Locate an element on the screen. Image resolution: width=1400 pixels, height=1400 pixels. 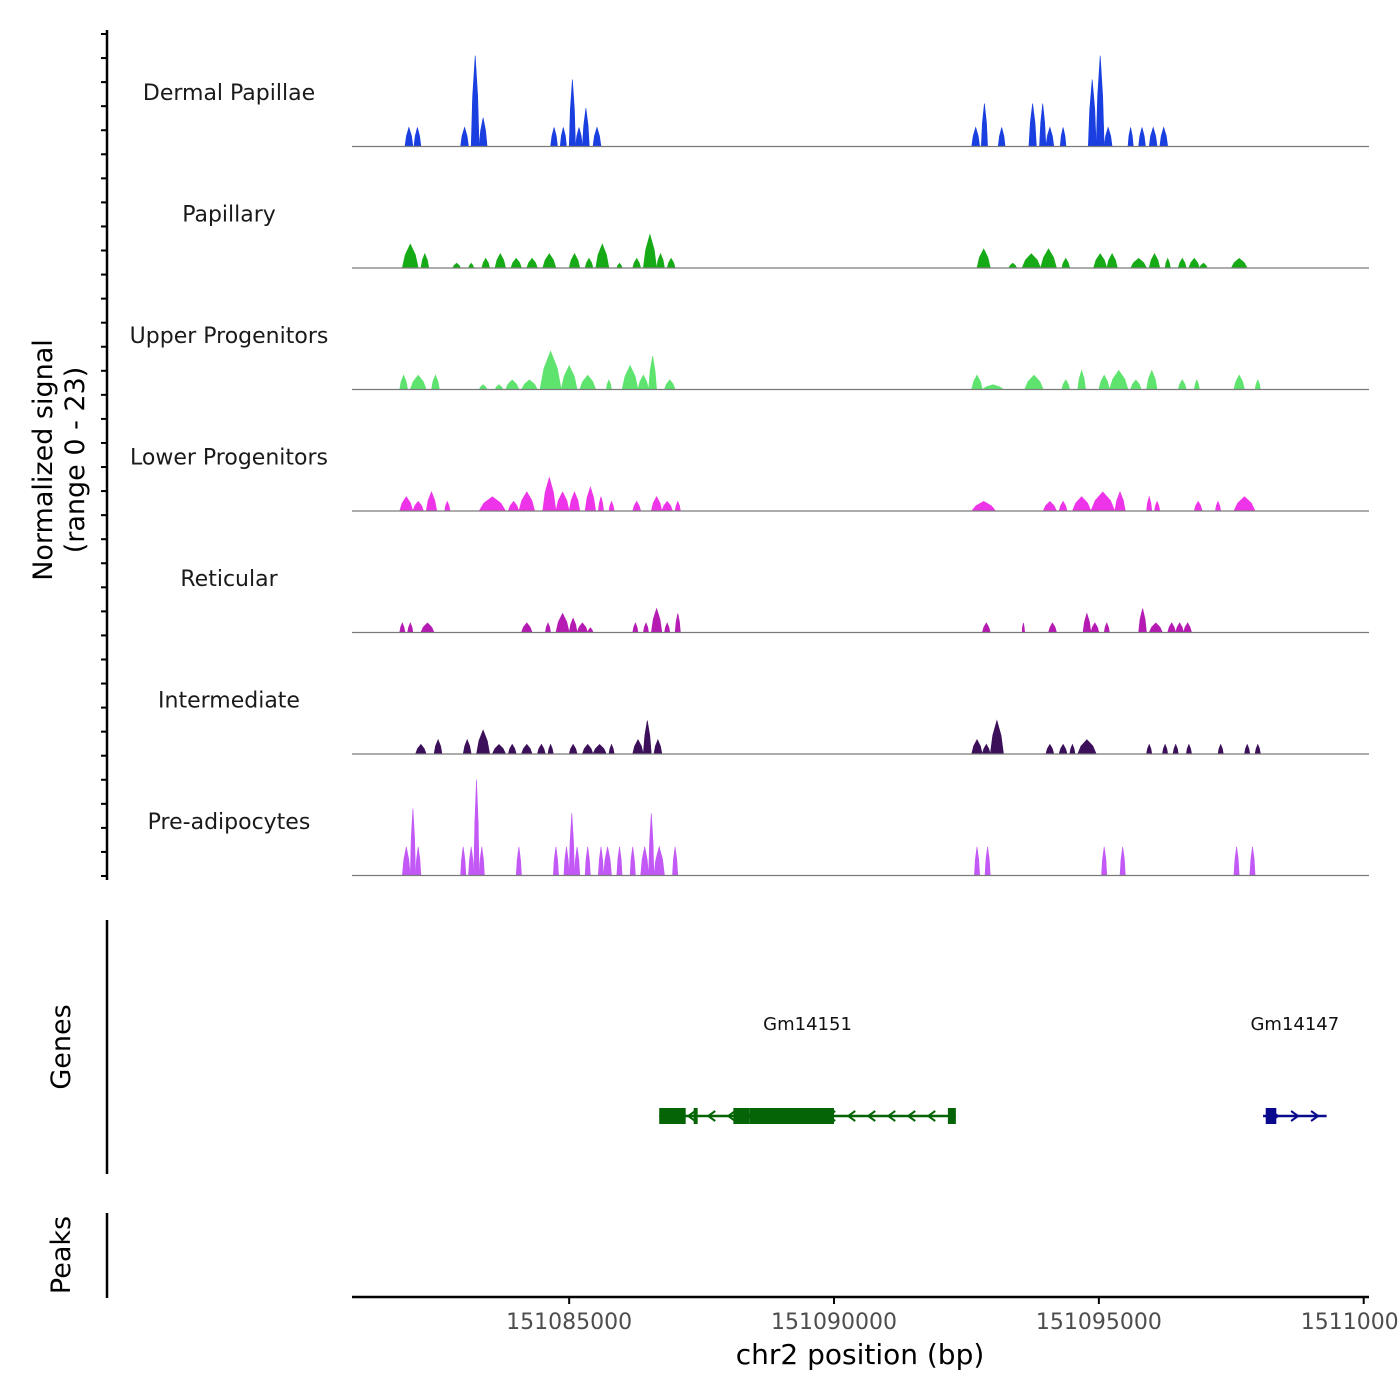
track-label: Upper Progenitors is located at coordinates (229, 336).